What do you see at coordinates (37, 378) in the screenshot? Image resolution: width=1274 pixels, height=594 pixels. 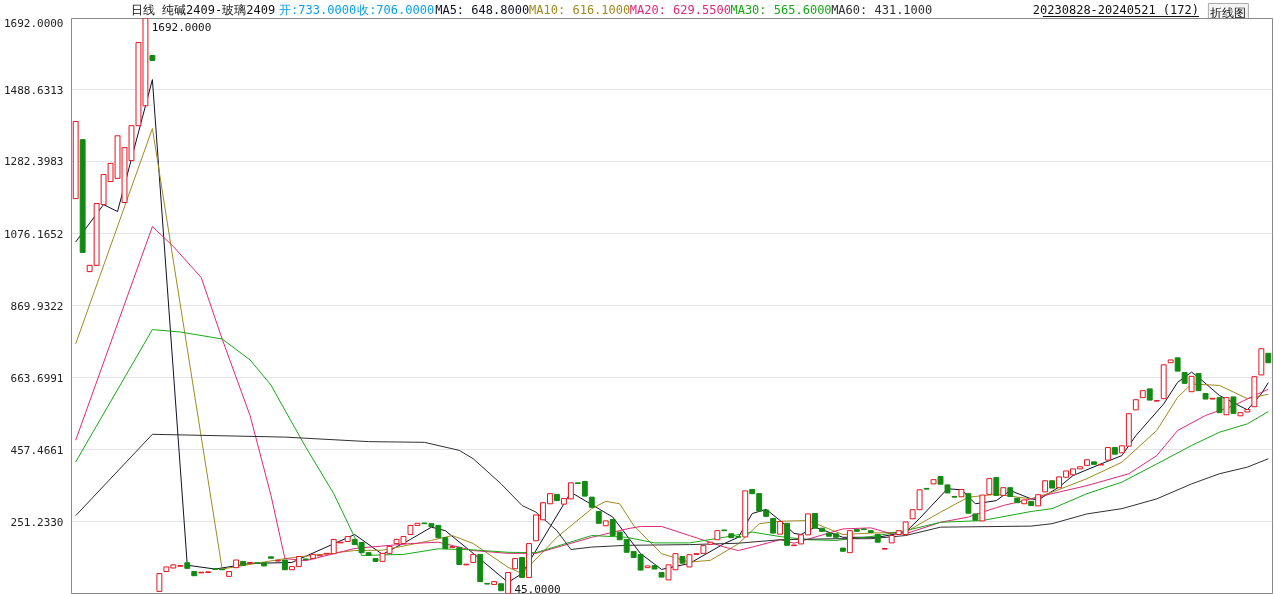 I see `y-tick-label: 663.6991` at bounding box center [37, 378].